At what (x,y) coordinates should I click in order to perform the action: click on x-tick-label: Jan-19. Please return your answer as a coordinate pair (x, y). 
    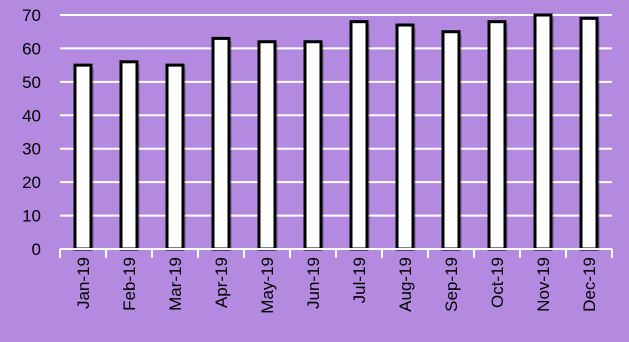
    Looking at the image, I should click on (83, 283).